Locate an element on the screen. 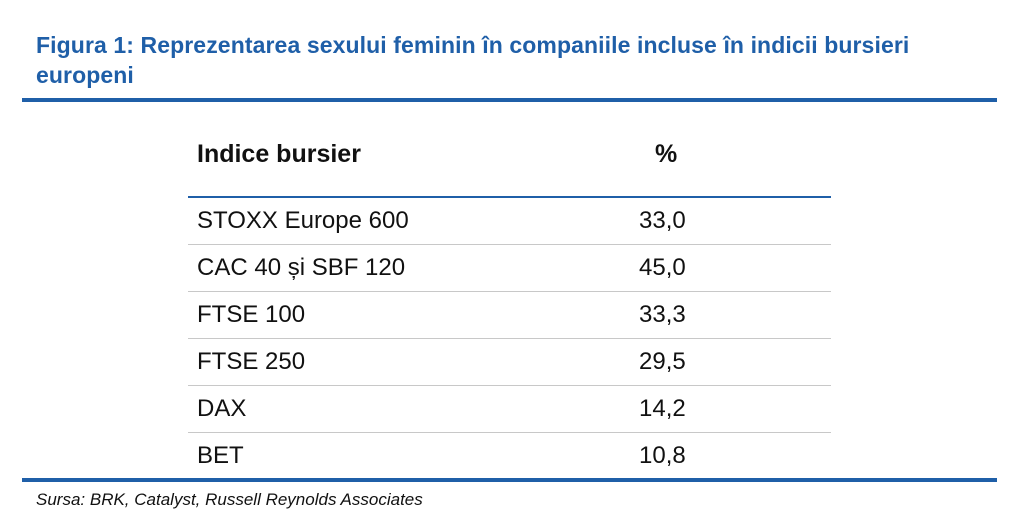 The width and height of the screenshot is (1024, 528). table-row: CAC 40 și SBF 120 45,0 is located at coordinates (509, 268).